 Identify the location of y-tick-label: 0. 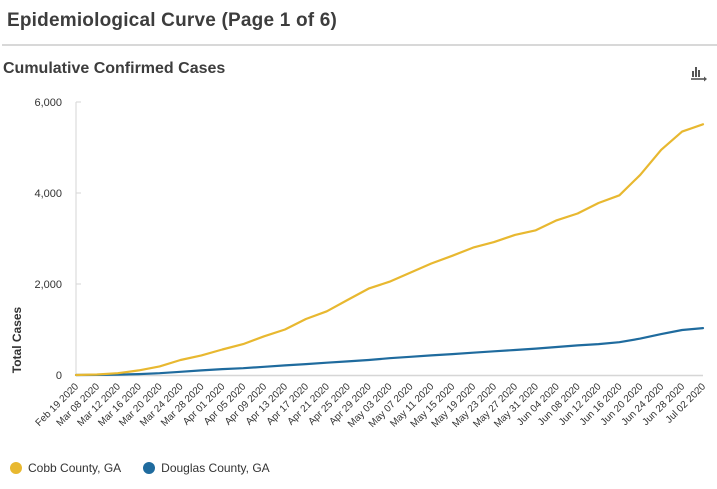
(59, 376).